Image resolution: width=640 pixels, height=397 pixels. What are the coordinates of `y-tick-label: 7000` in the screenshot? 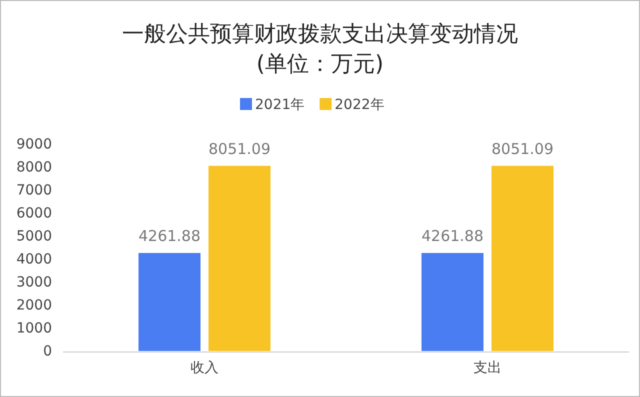 It's located at (34, 190).